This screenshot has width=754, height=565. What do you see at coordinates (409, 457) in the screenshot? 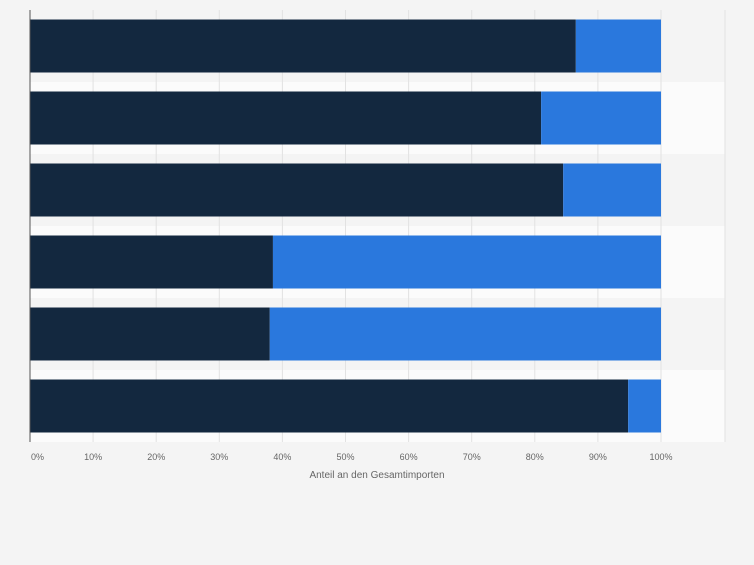
I see `x-tick-label: 60%` at bounding box center [409, 457].